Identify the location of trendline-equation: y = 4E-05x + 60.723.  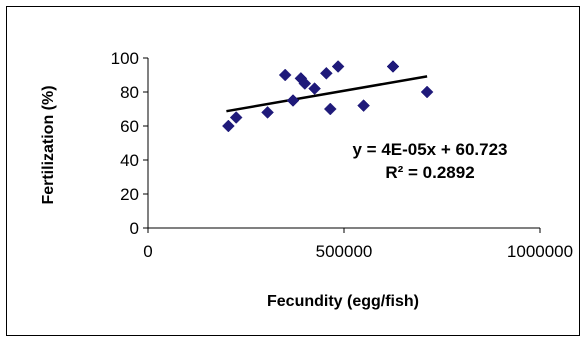
(429, 149).